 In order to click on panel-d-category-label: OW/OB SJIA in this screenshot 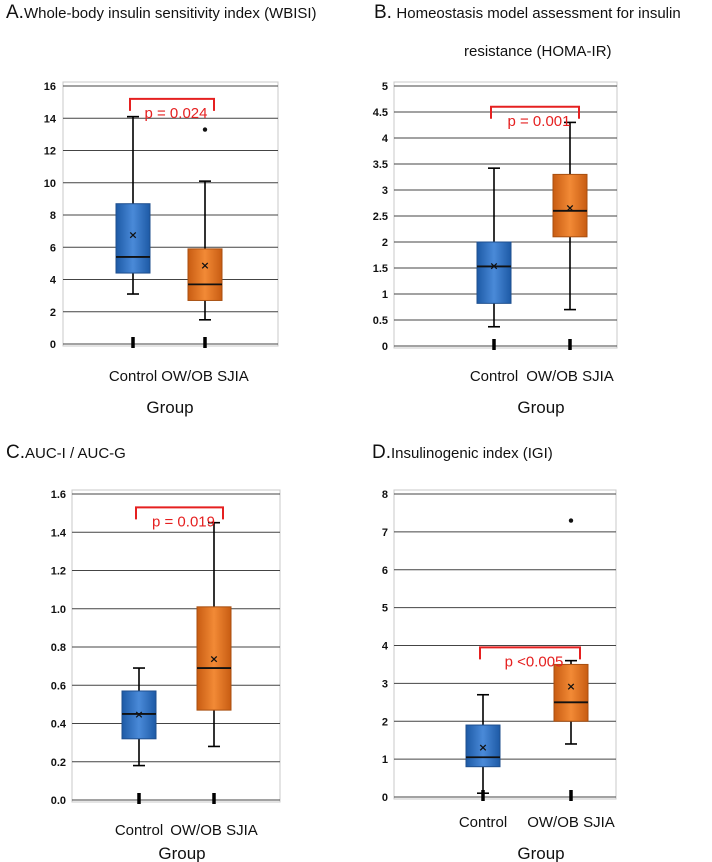, I will do `click(571, 822)`.